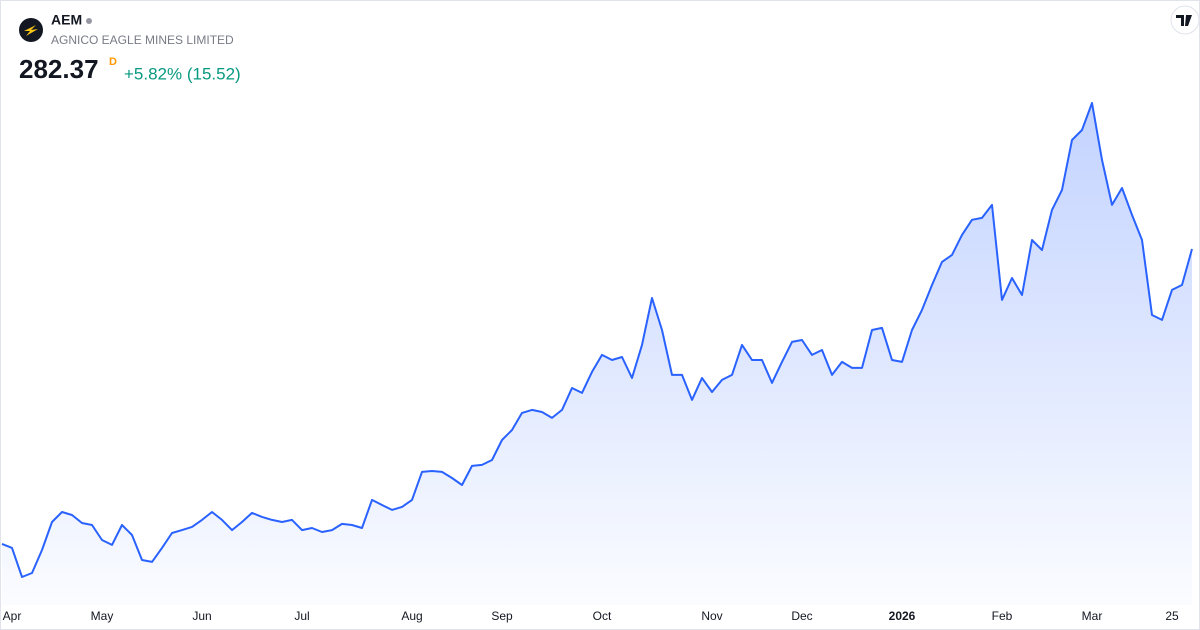  What do you see at coordinates (142, 40) in the screenshot?
I see `company-name: AGNICO EAGLE MINES LIMITED` at bounding box center [142, 40].